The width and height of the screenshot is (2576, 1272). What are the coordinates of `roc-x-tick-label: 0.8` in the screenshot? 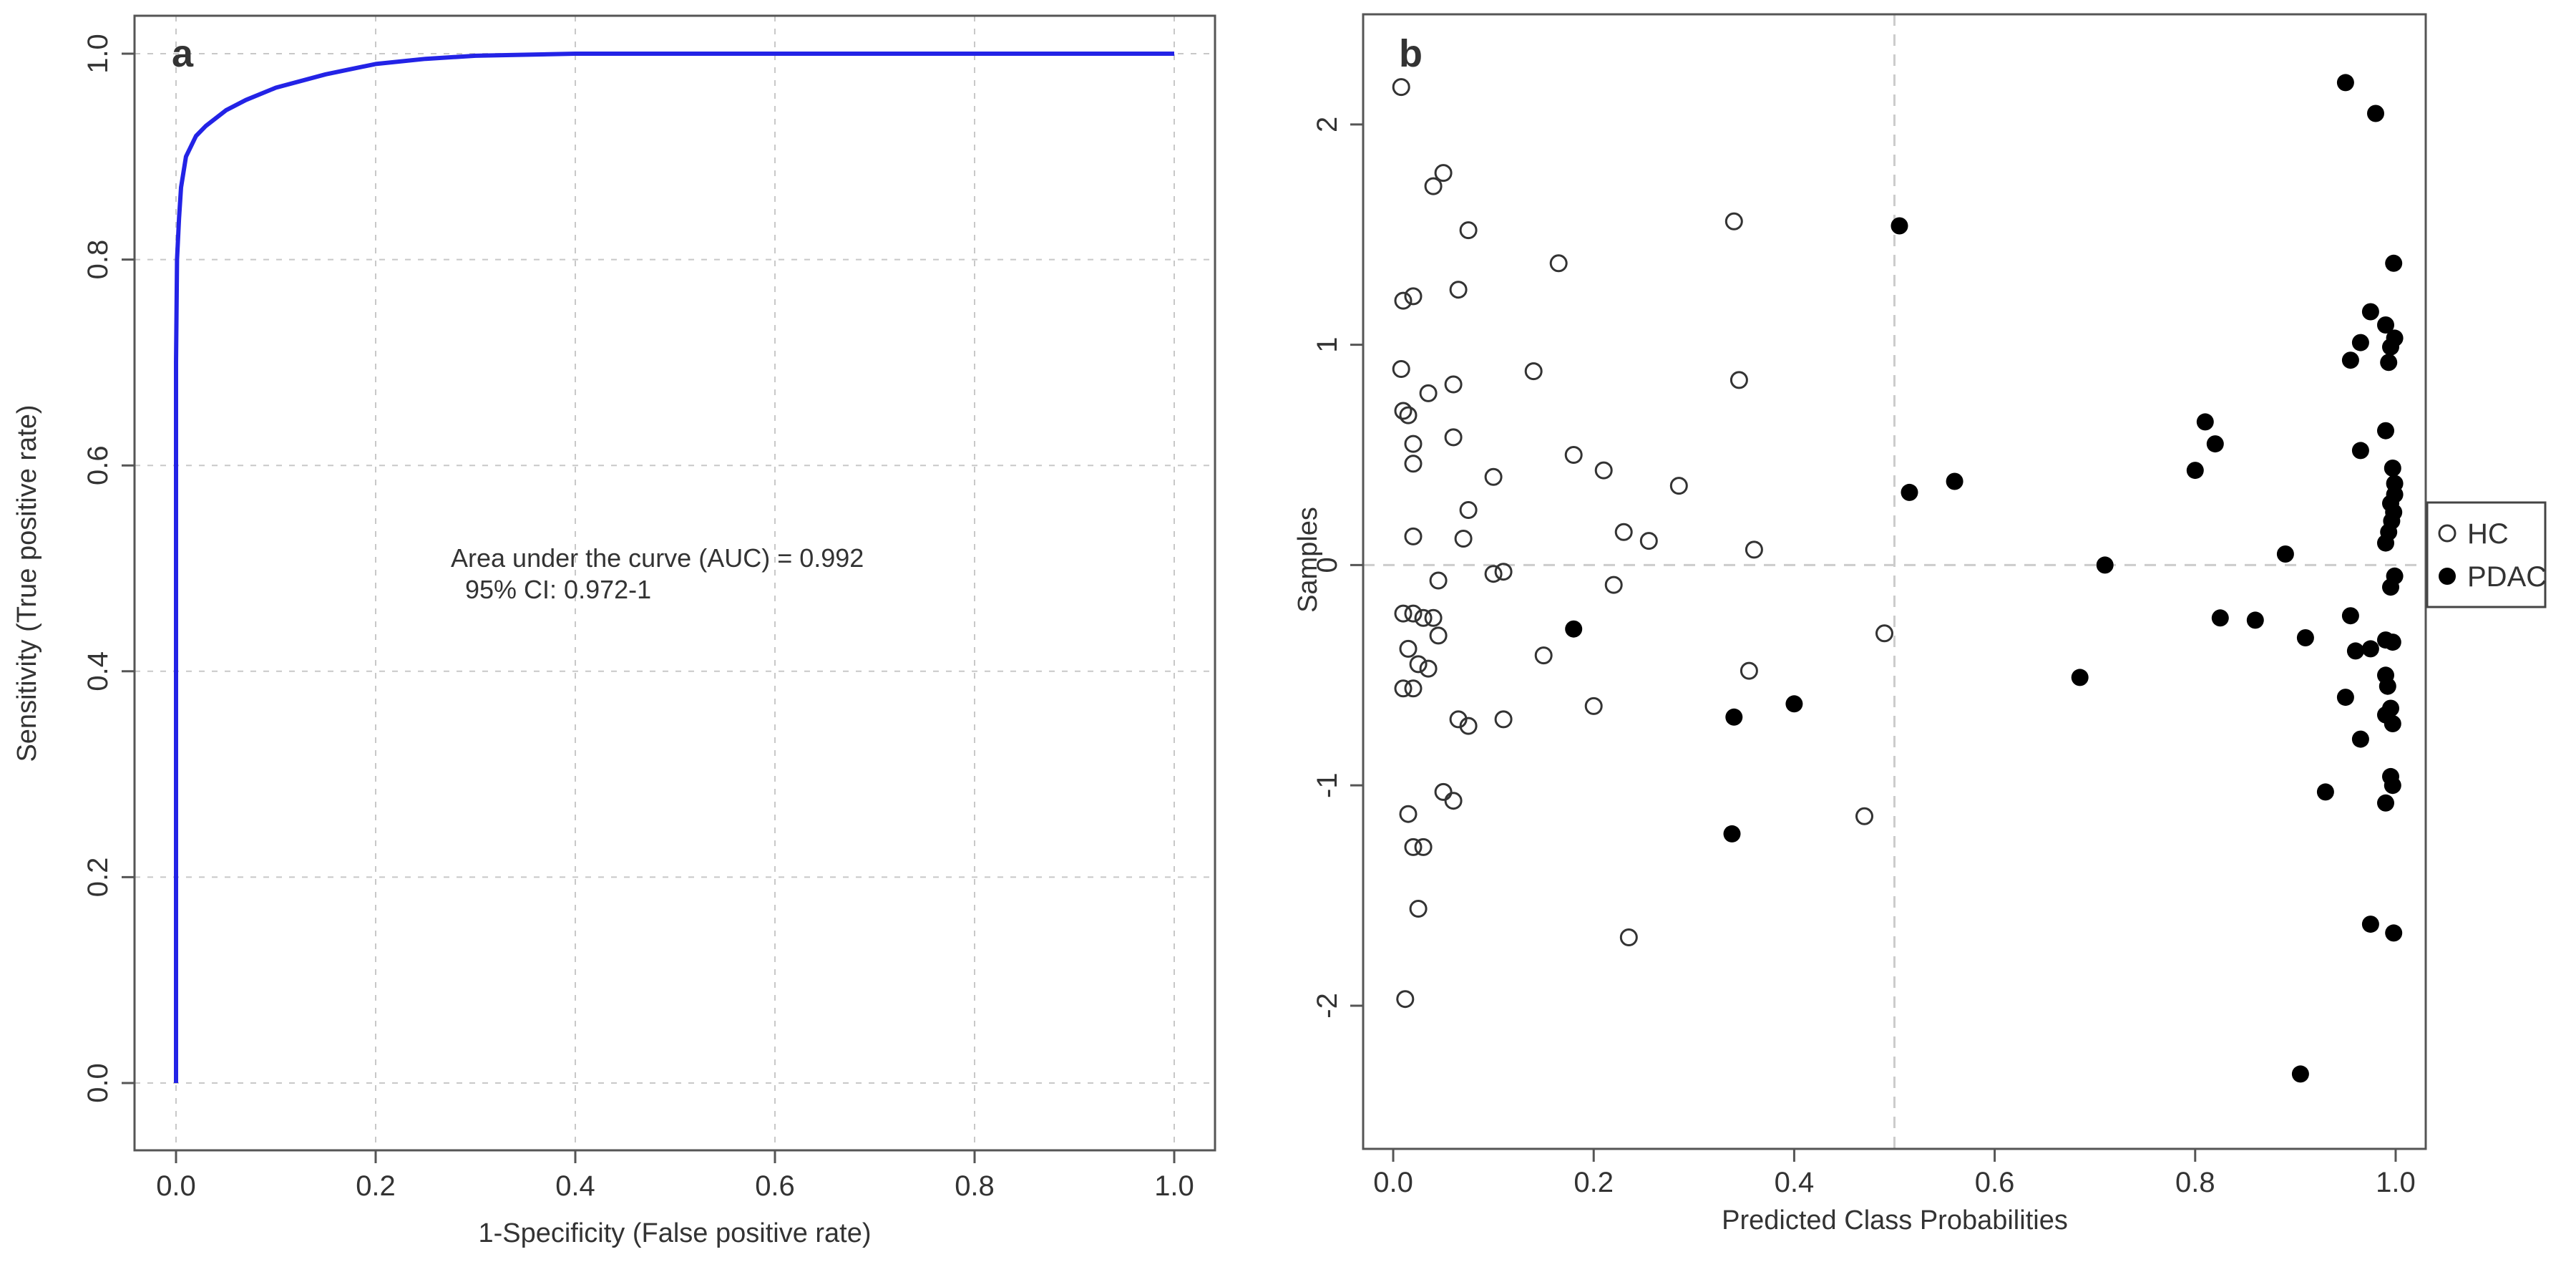 It's located at (975, 1186).